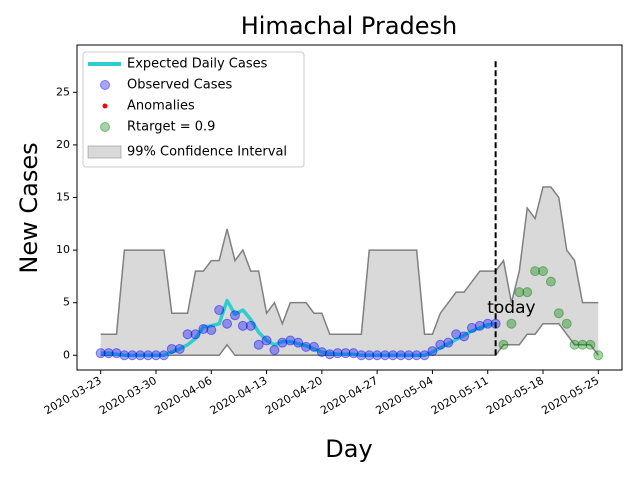  I want to click on legend-label: Expected Daily Cases, so click(197, 64).